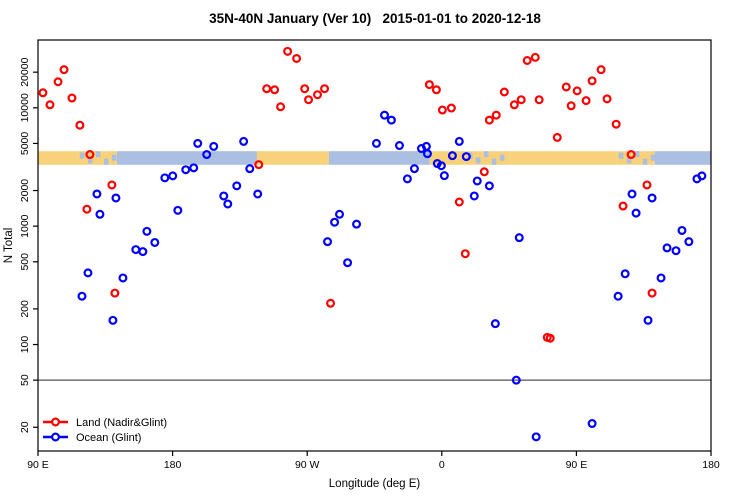 The height and width of the screenshot is (500, 750). Describe the element at coordinates (25, 226) in the screenshot. I see `y-tick-label: 1000` at that location.